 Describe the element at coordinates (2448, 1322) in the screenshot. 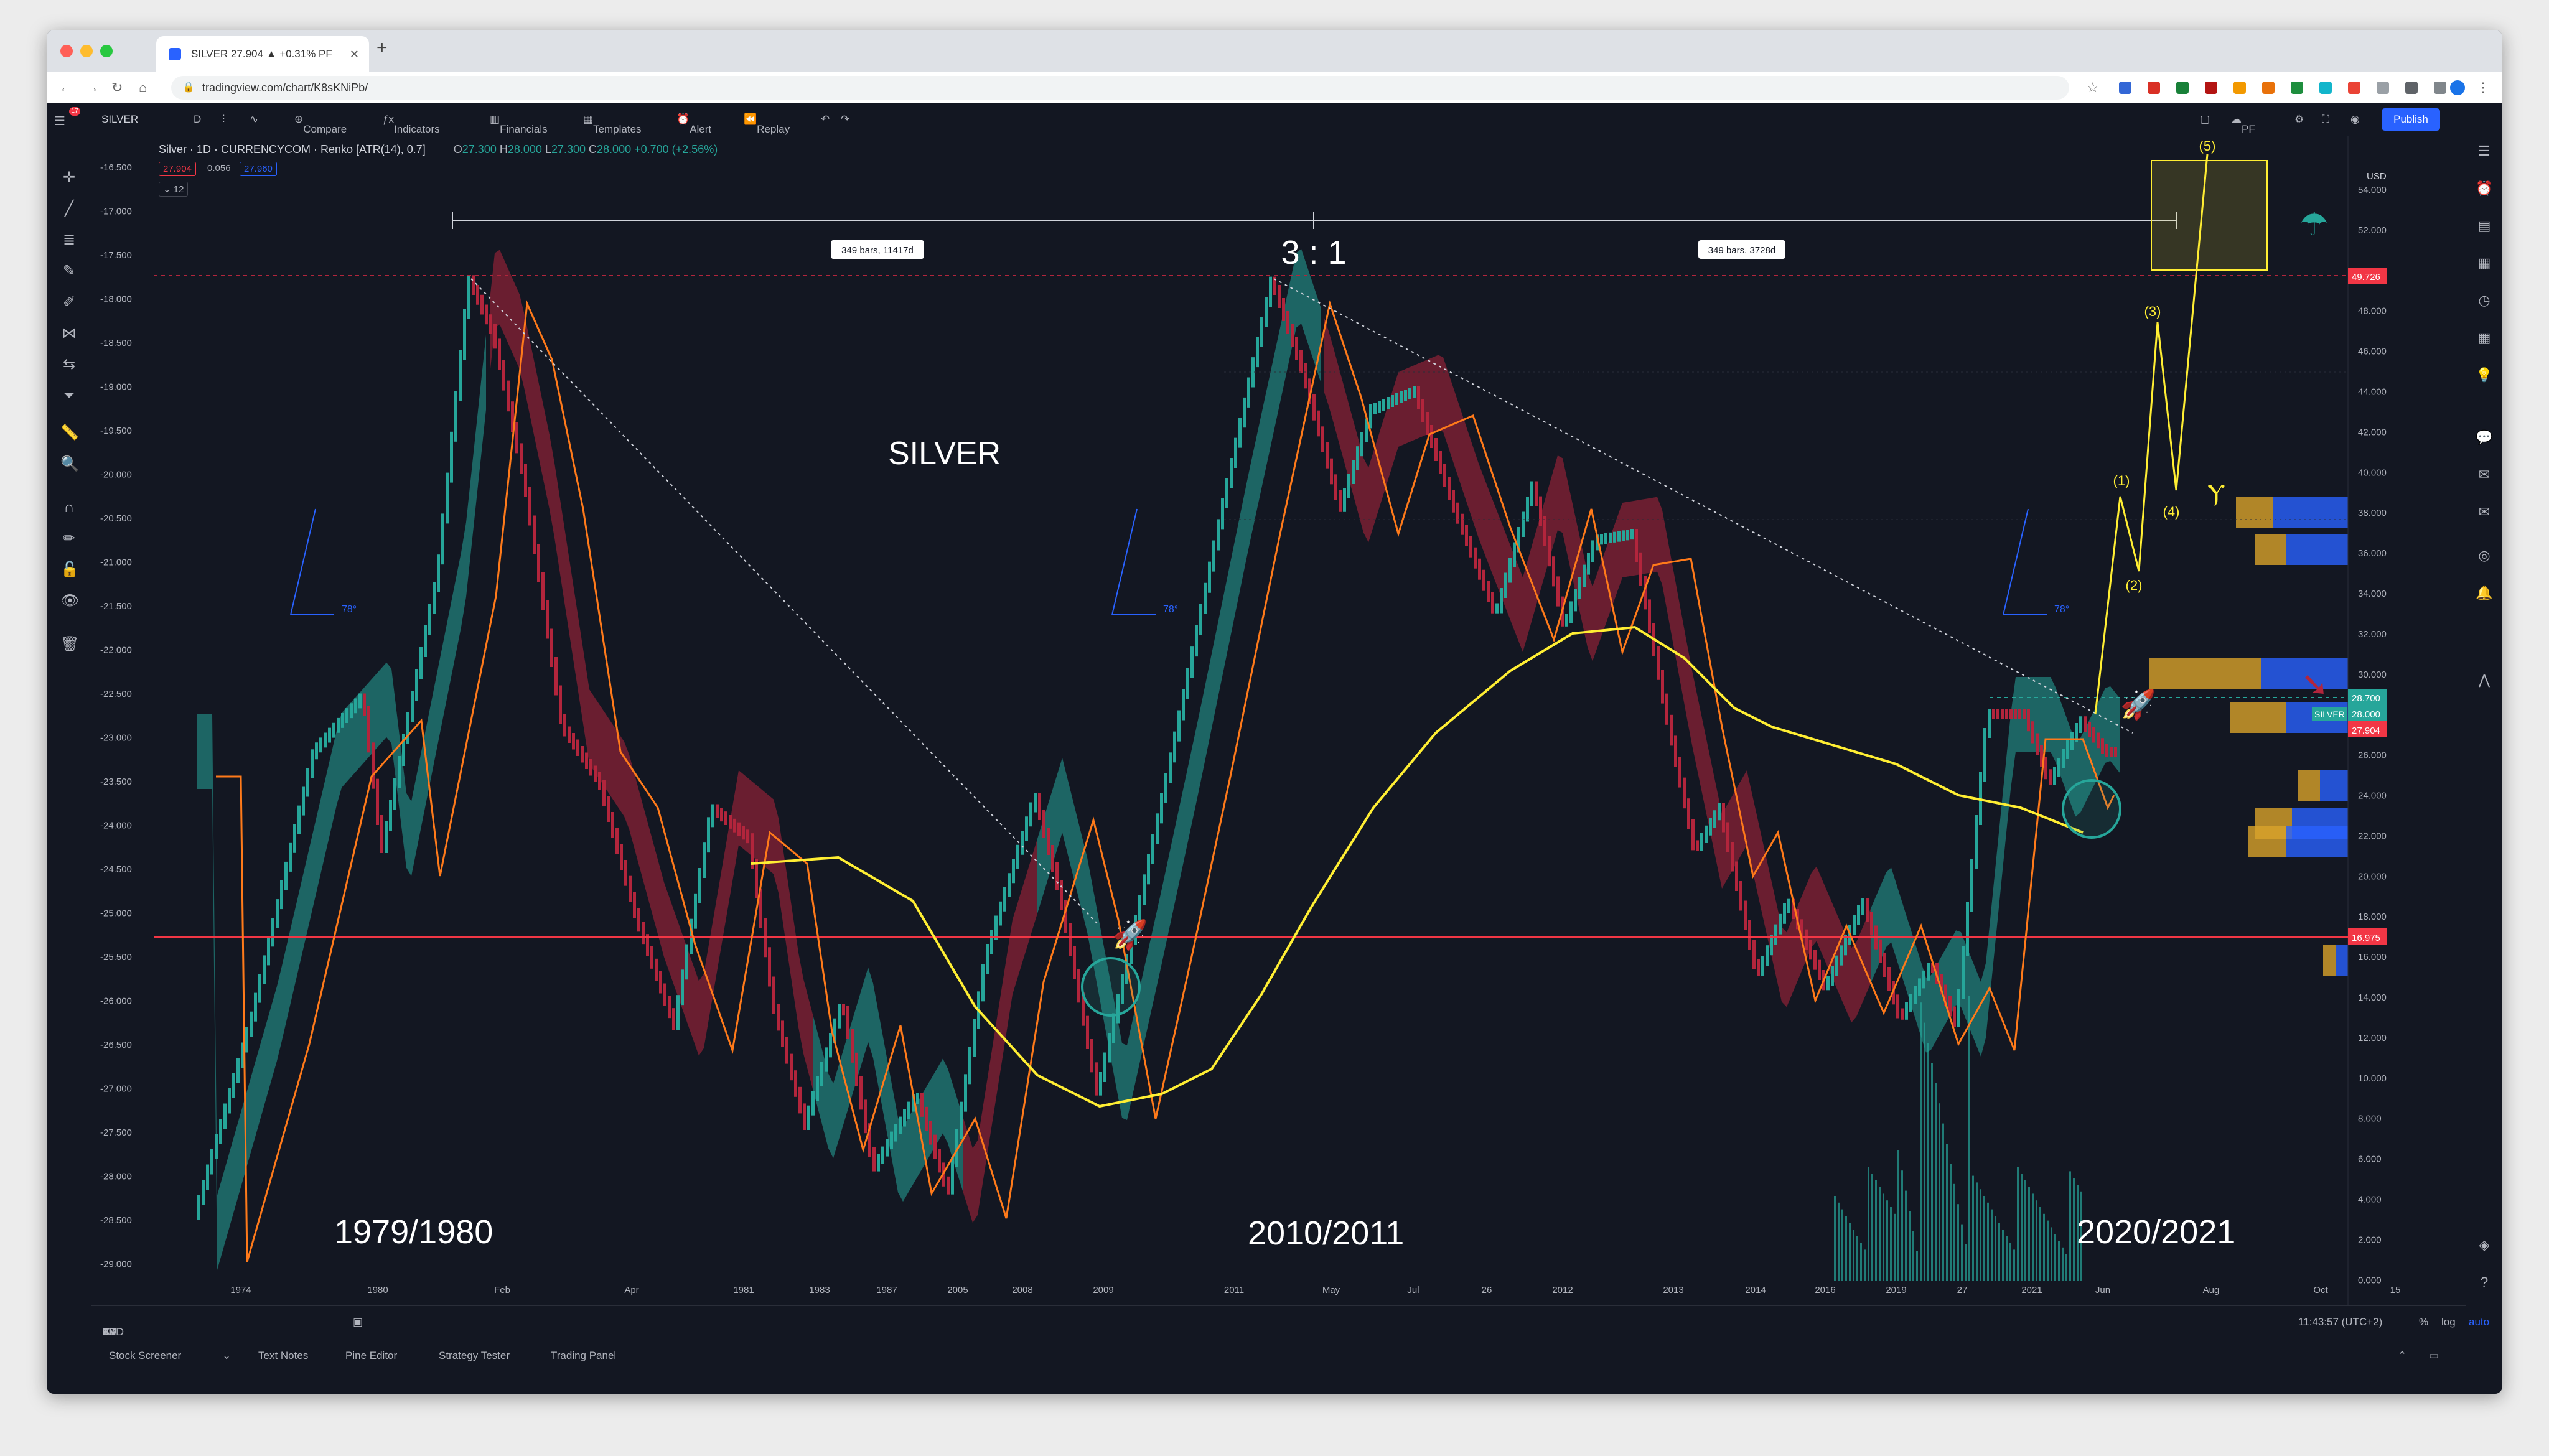

I see `log-toggle: log` at that location.